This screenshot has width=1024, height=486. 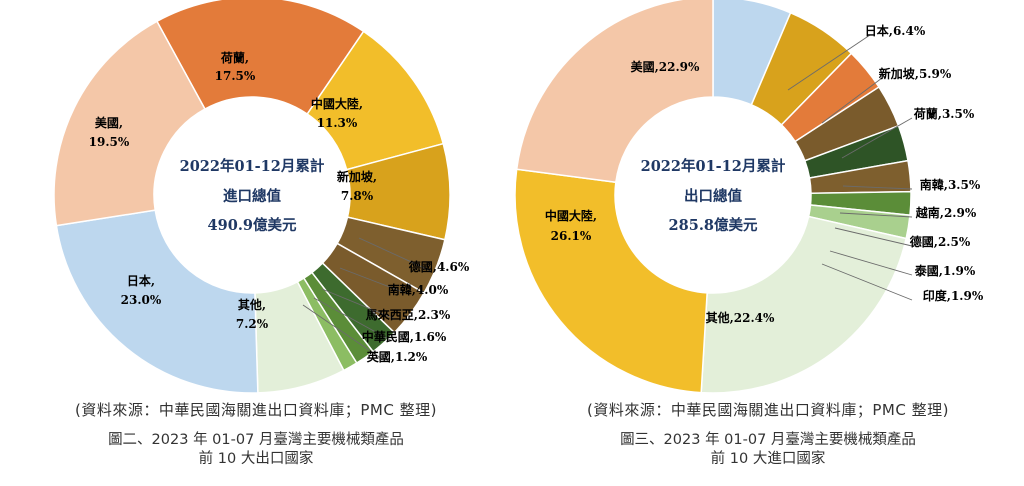 I want to click on chart1-value-label-8: 7.2%, so click(x=252, y=324).